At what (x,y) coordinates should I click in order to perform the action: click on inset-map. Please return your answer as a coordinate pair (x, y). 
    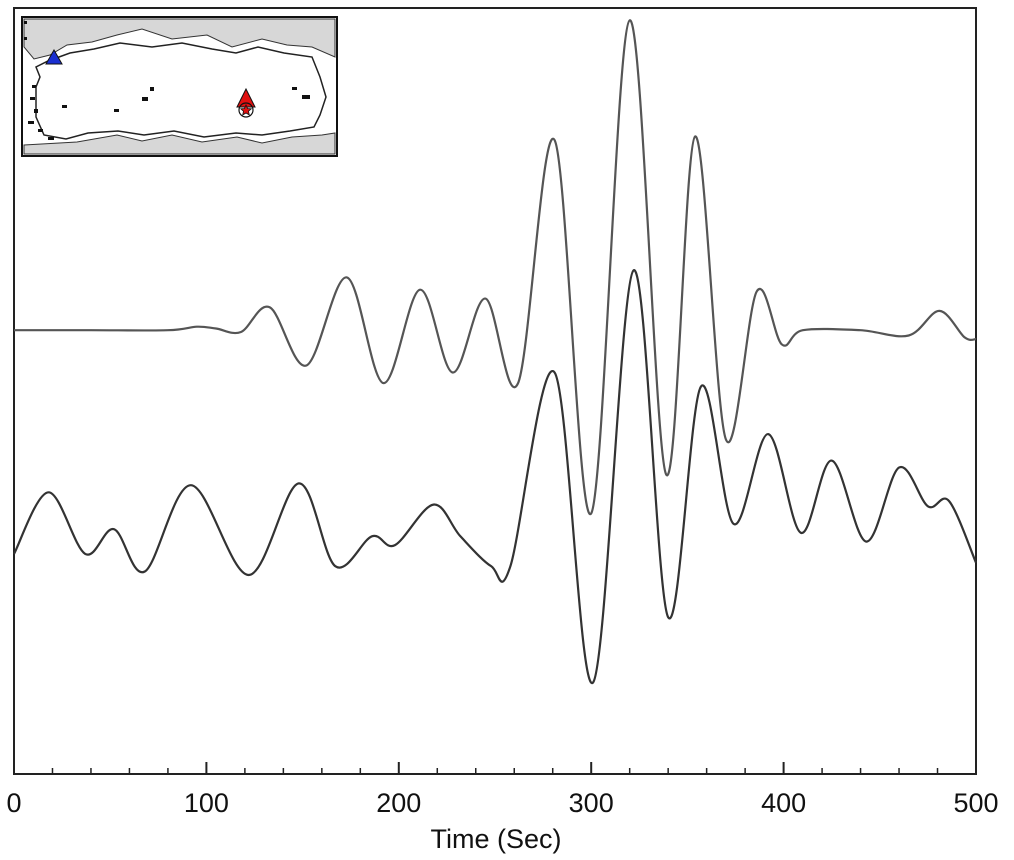
    Looking at the image, I should click on (179, 86).